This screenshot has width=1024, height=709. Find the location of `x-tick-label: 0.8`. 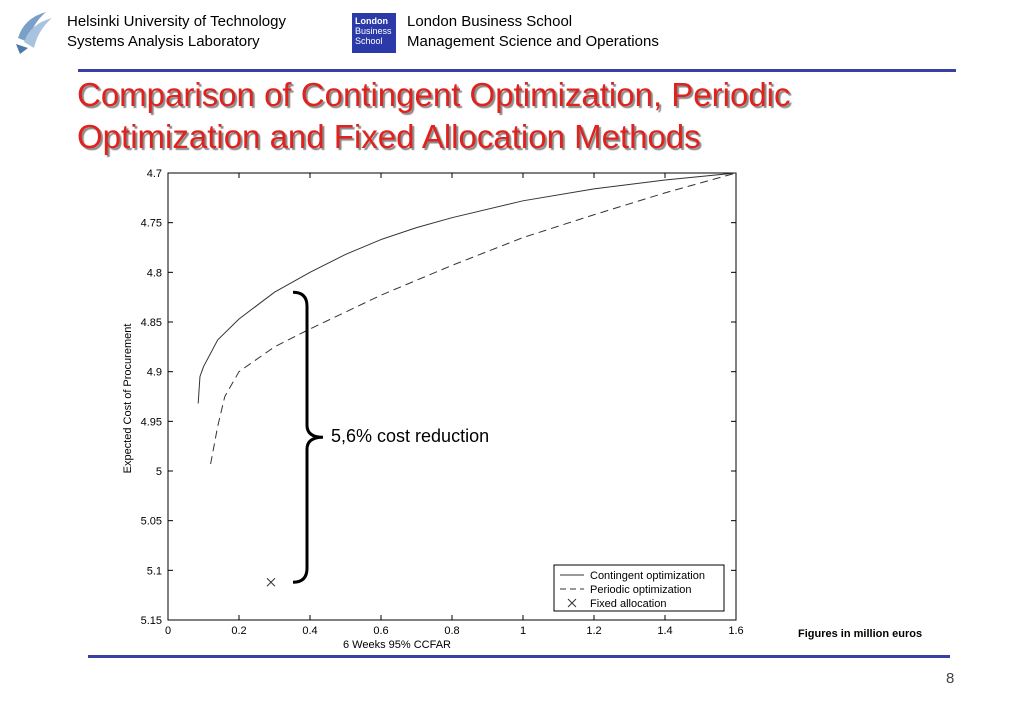

x-tick-label: 0.8 is located at coordinates (451, 631).